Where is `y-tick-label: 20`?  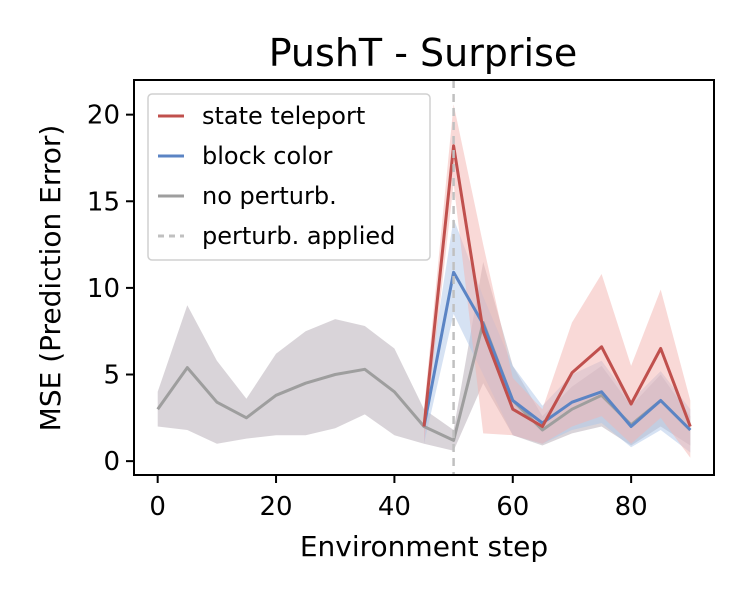
y-tick-label: 20 is located at coordinates (103, 116).